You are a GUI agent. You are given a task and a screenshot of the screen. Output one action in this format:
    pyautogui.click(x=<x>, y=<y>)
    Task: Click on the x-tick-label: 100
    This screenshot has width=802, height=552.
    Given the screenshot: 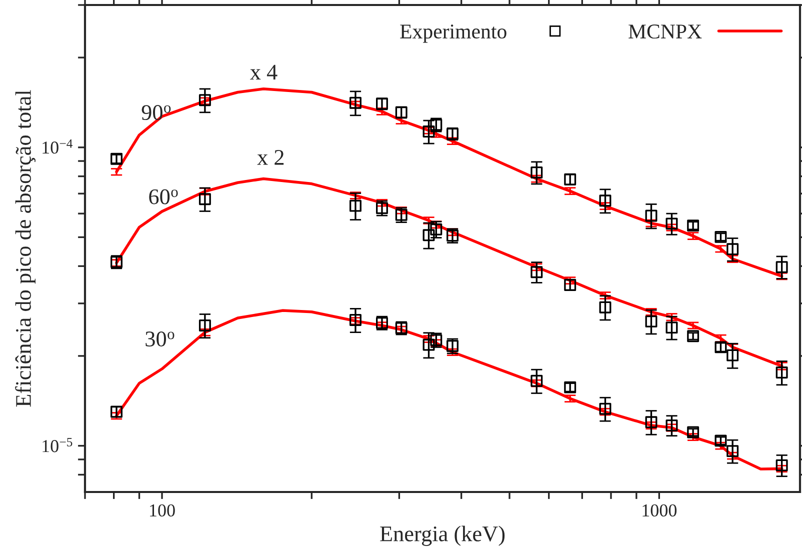 What is the action you would take?
    pyautogui.click(x=162, y=510)
    